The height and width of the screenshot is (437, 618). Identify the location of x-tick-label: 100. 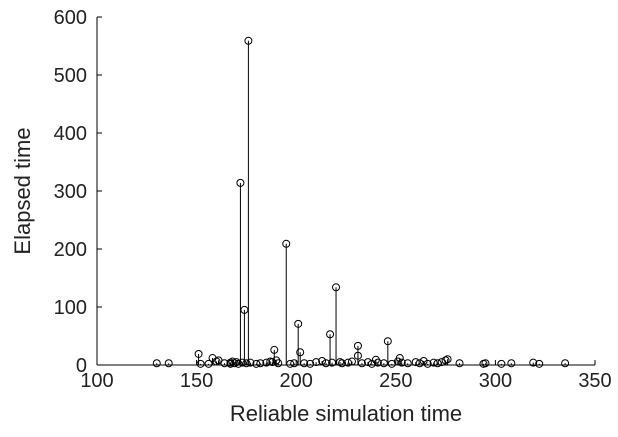
(96, 381).